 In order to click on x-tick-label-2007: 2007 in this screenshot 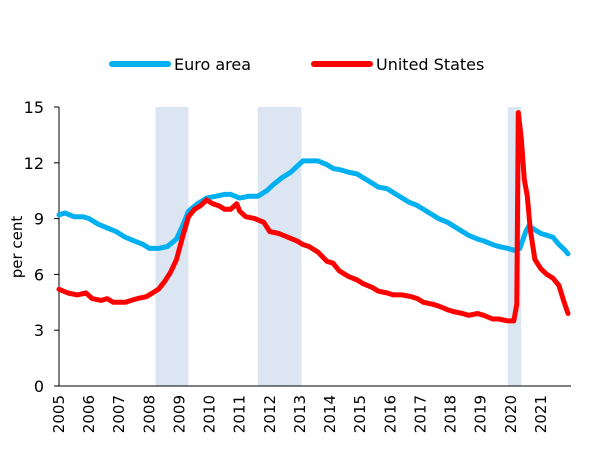, I will do `click(119, 414)`.